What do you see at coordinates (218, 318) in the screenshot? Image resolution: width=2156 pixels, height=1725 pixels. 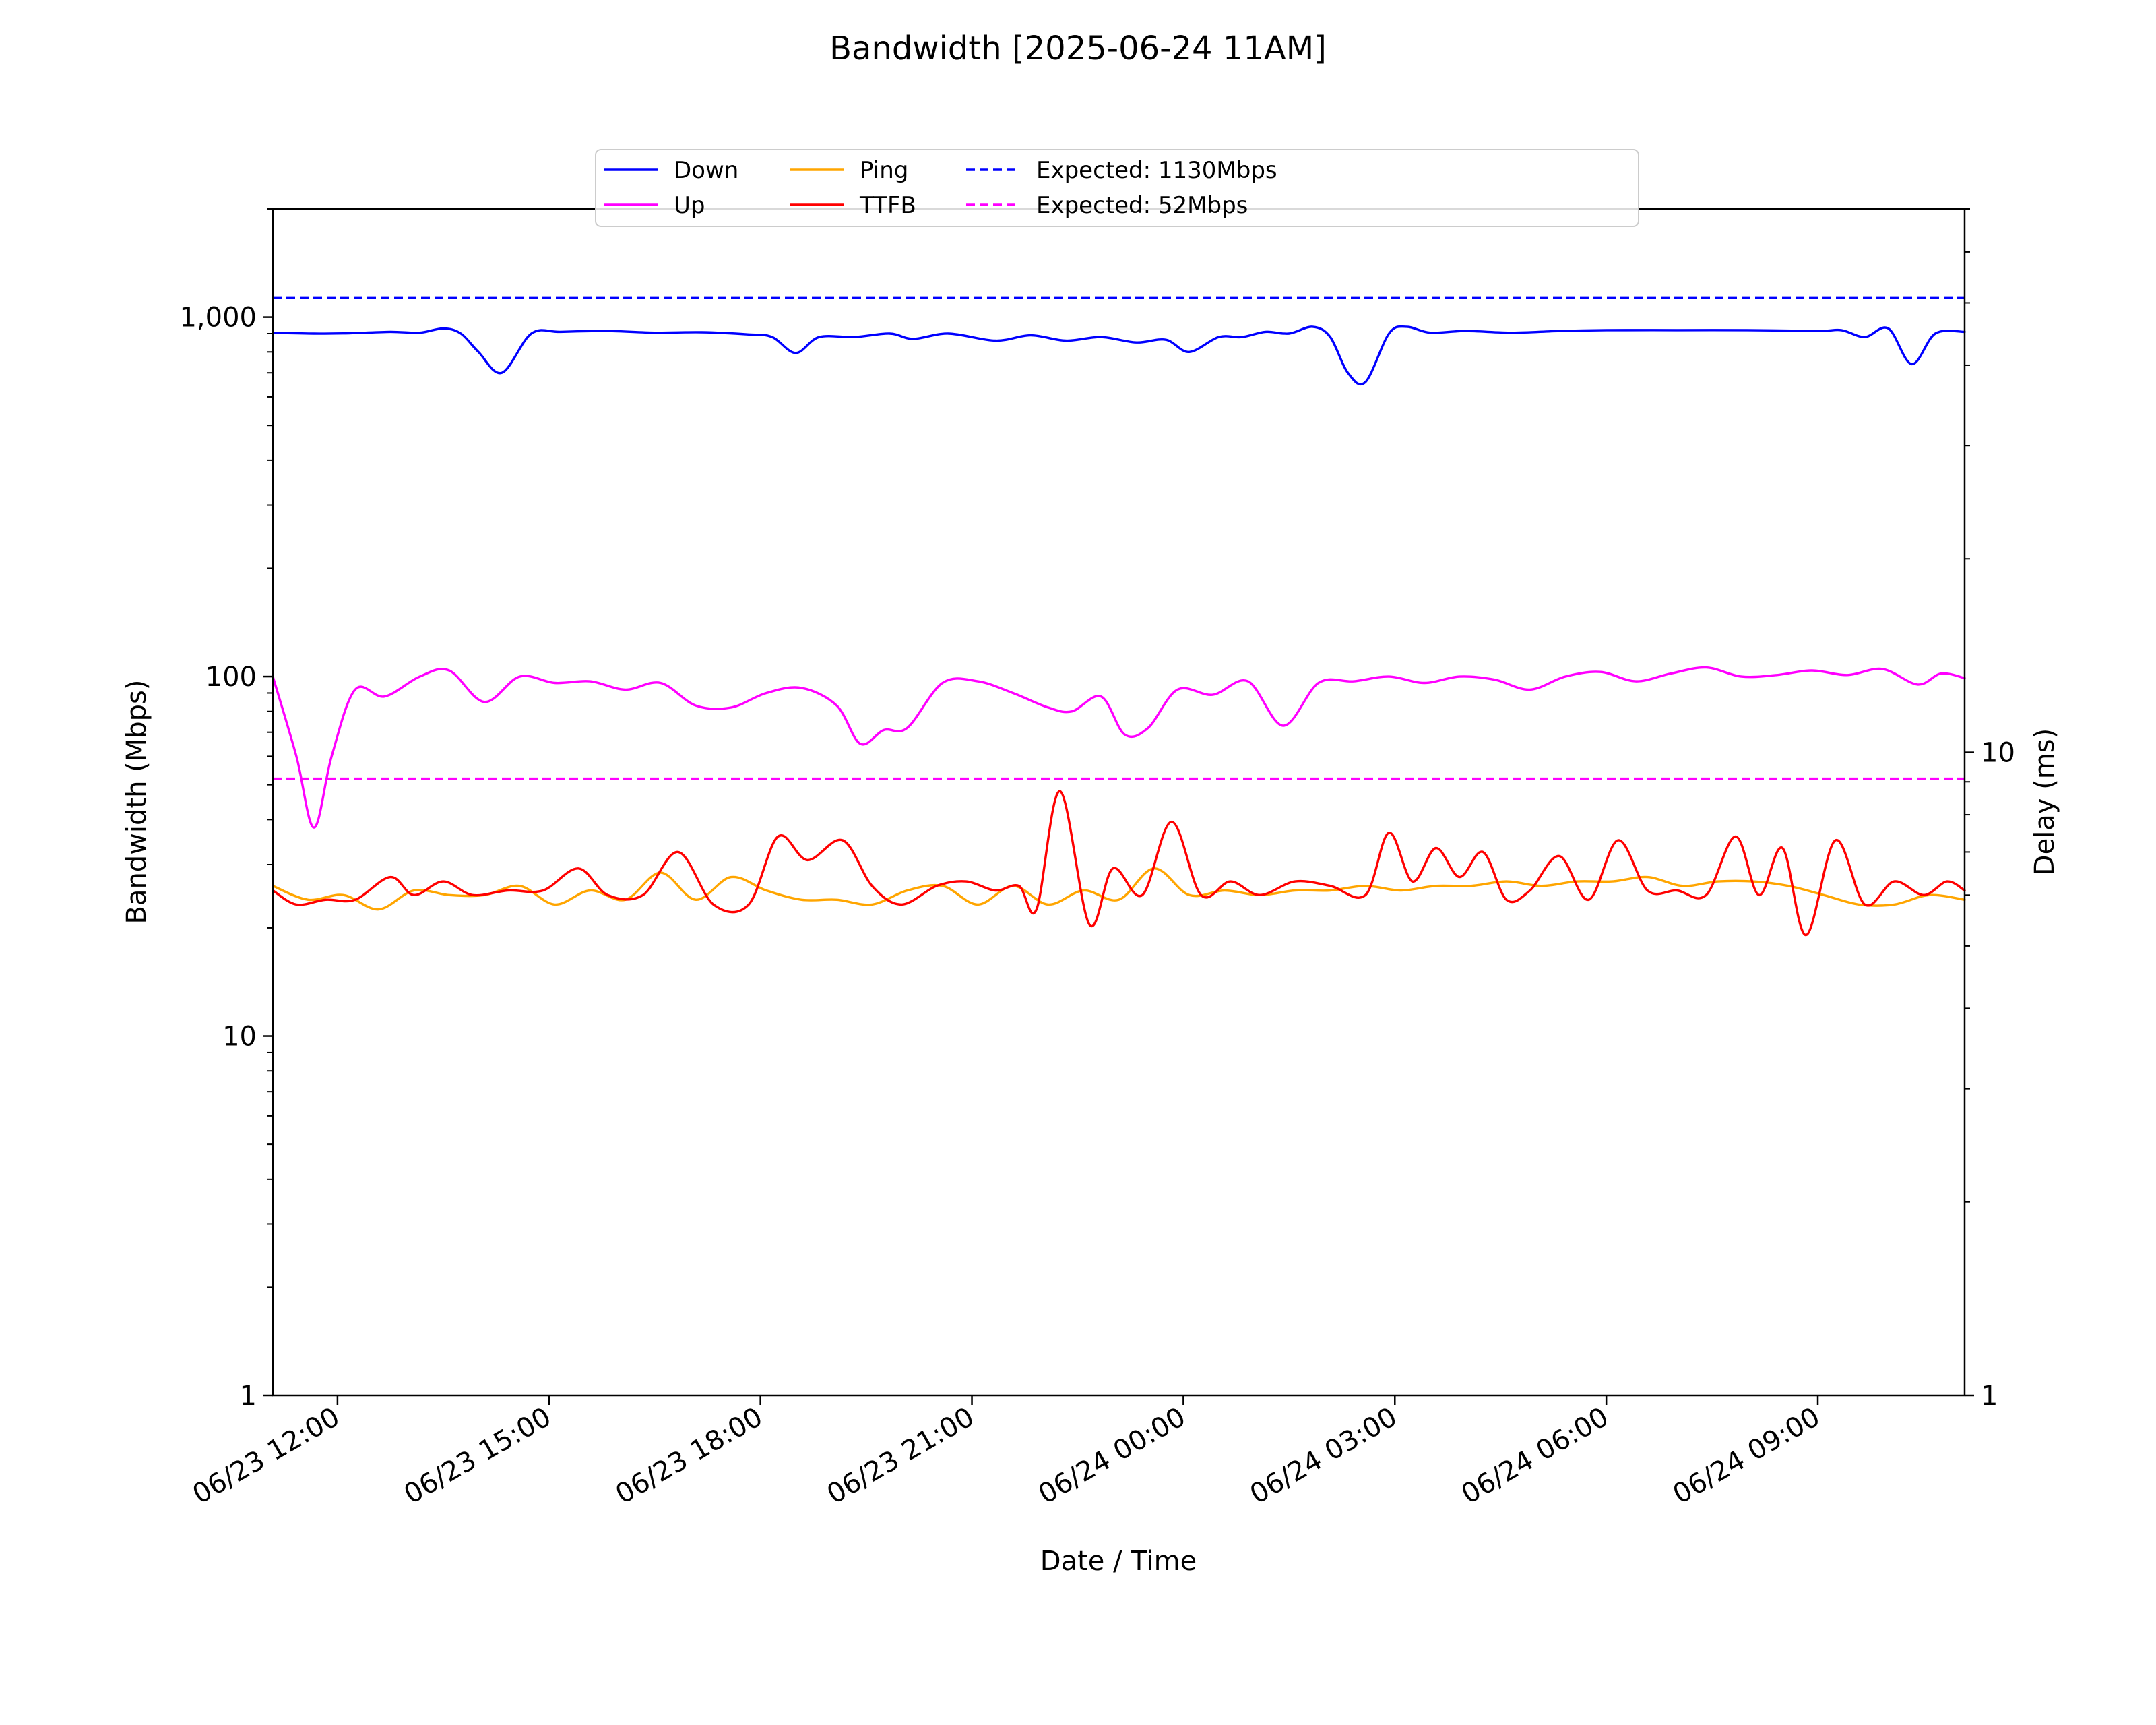 I see `y-tick-label: 1,000` at bounding box center [218, 318].